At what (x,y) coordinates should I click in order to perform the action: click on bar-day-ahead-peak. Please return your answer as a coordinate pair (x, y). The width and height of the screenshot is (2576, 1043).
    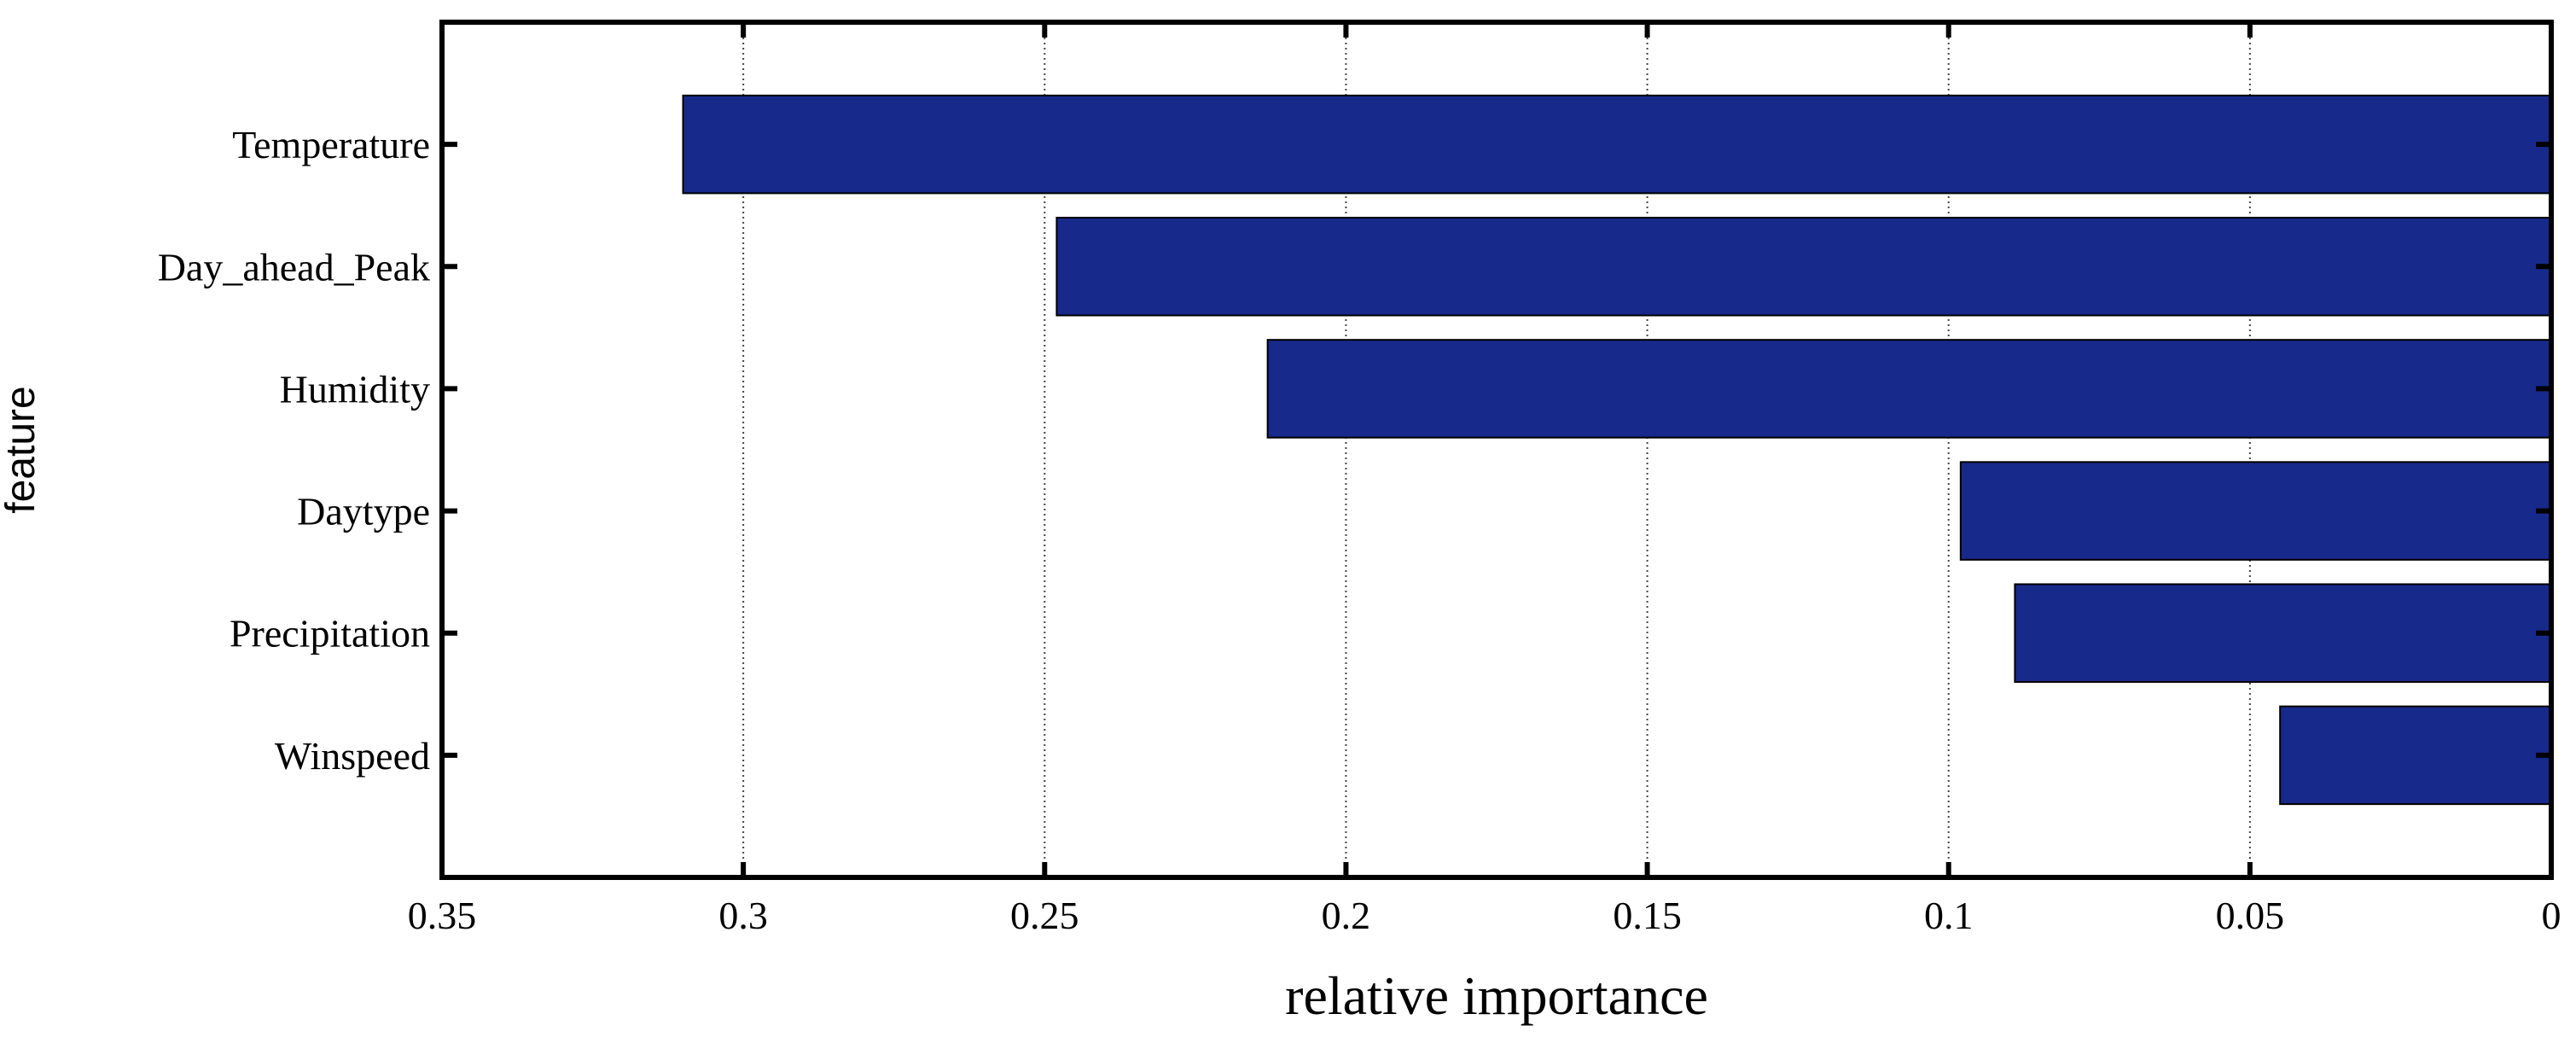
    Looking at the image, I should click on (1803, 267).